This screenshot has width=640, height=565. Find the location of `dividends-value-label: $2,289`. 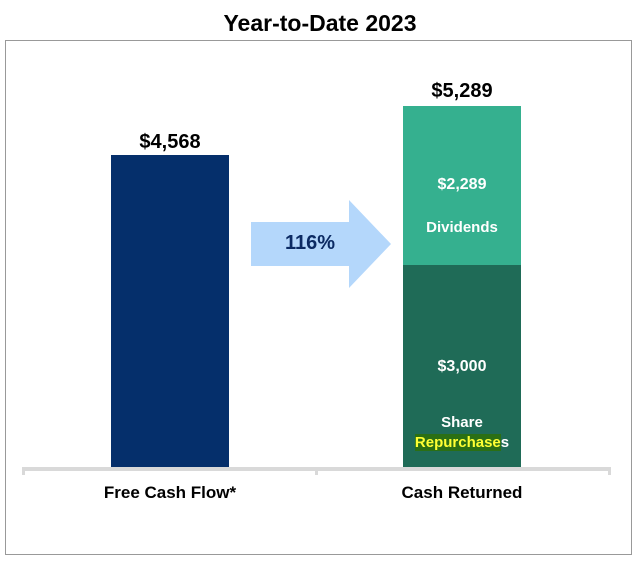

dividends-value-label: $2,289 is located at coordinates (462, 184).